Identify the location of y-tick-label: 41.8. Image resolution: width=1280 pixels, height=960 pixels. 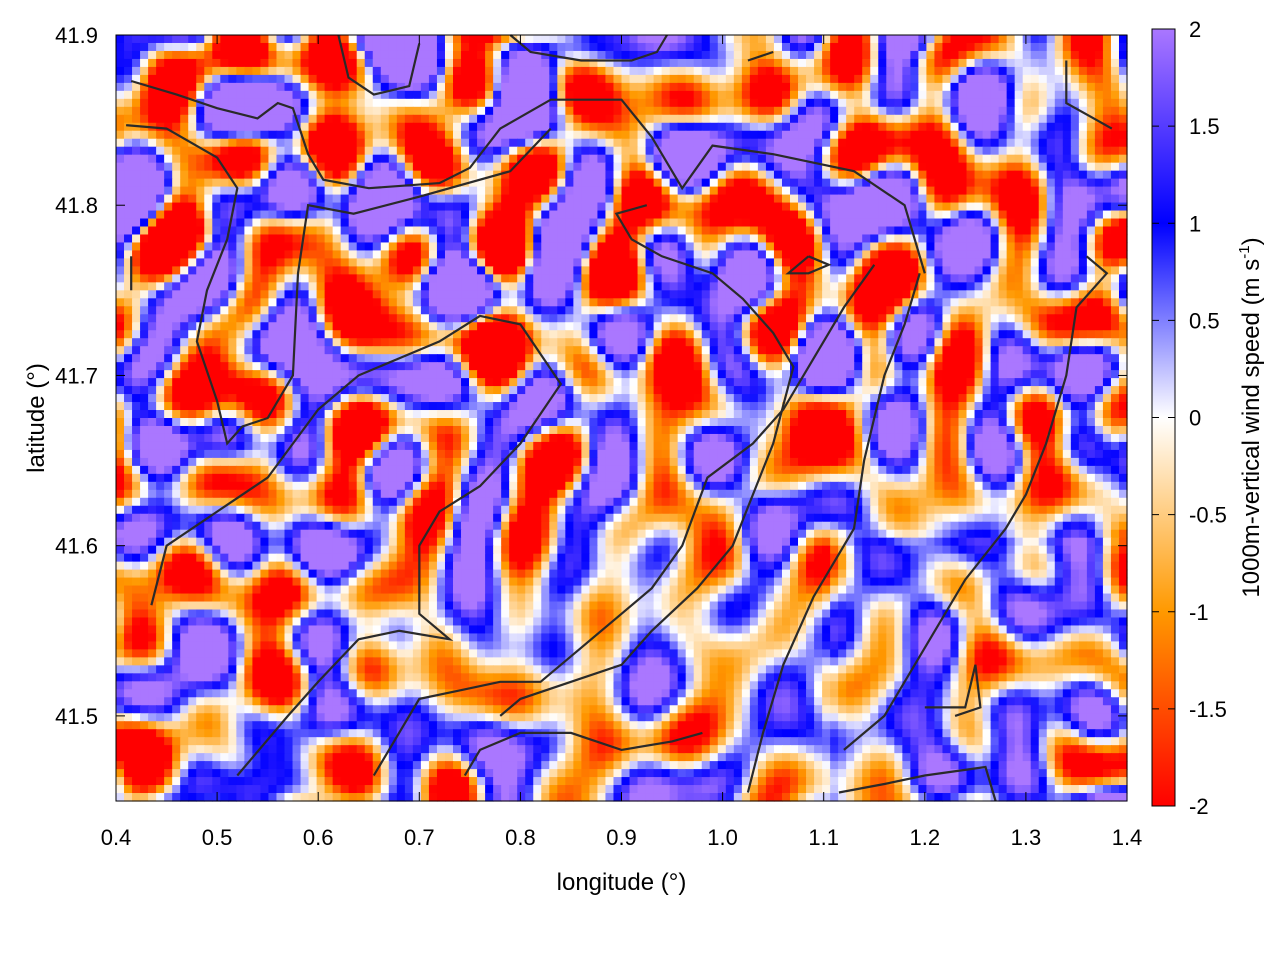
(76, 205).